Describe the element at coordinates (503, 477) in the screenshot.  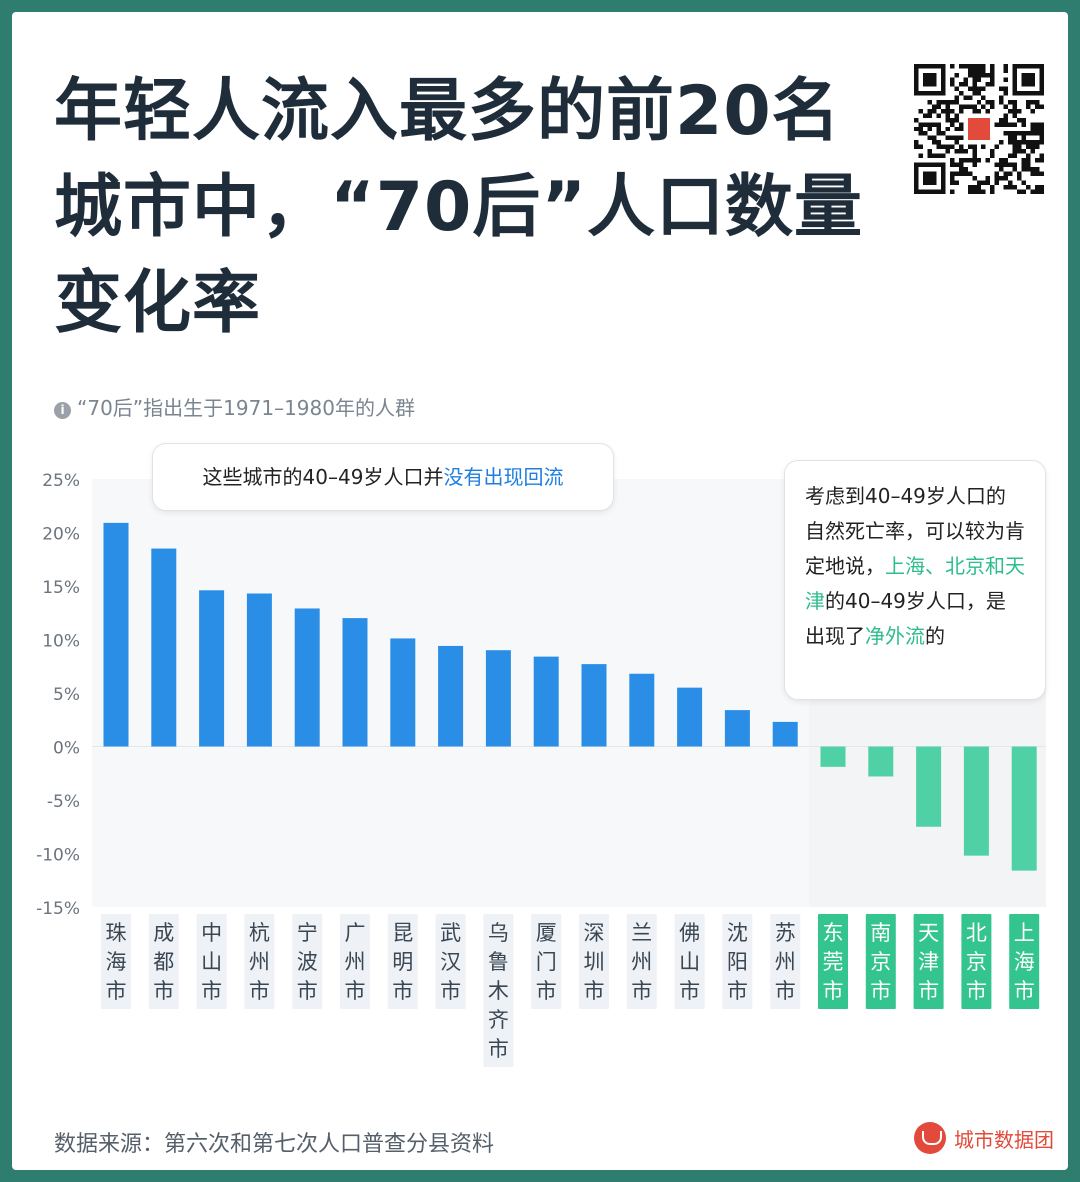
I see `callout-left-highlight: 没有出现回流` at that location.